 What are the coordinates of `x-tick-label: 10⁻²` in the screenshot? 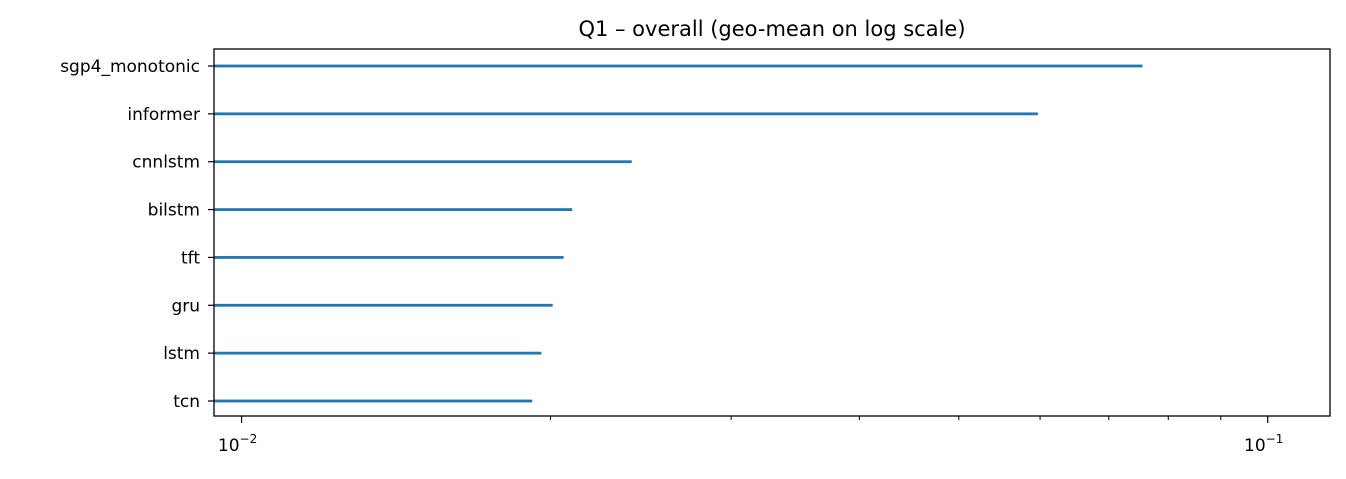 It's located at (237, 444).